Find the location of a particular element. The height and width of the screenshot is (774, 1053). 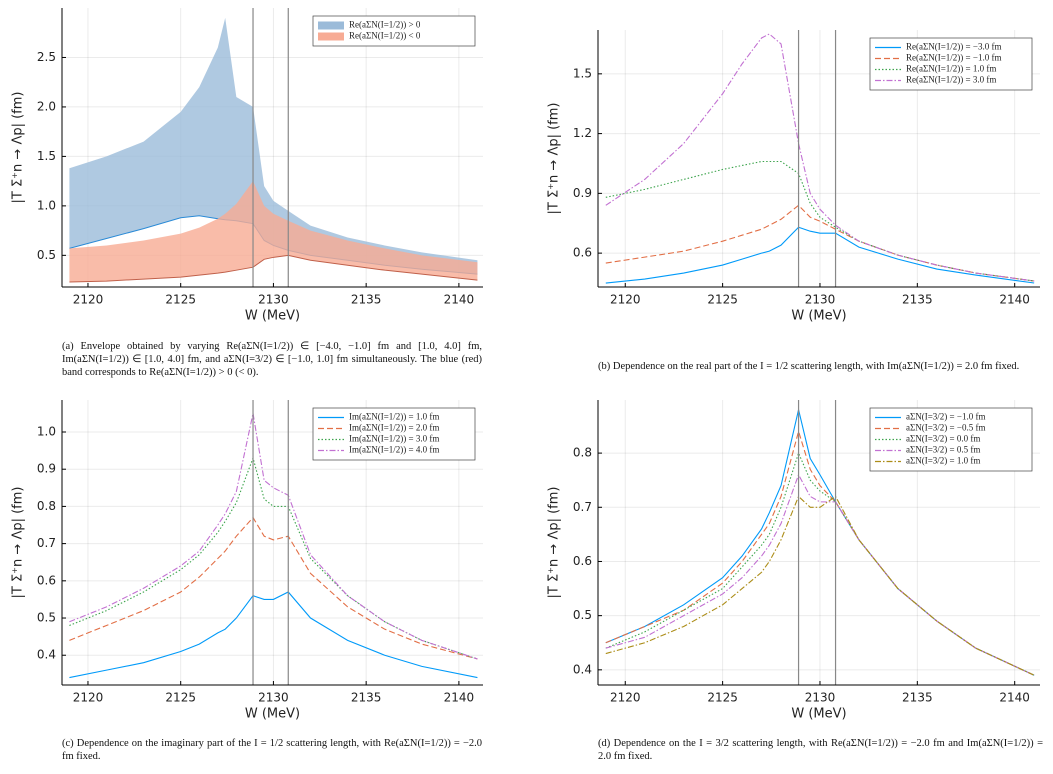

legend-label: aΣN(I=3/2) = 0.0 fm is located at coordinates (943, 439).